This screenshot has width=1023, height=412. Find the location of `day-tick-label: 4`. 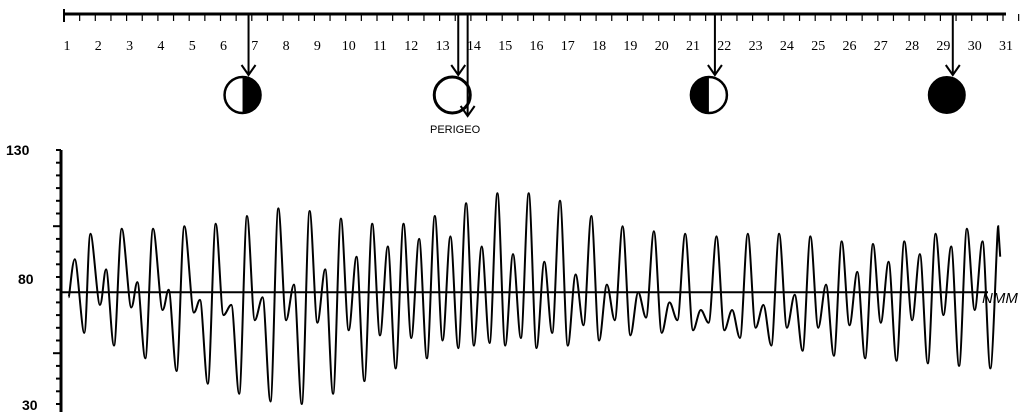

day-tick-label: 4 is located at coordinates (160, 46).